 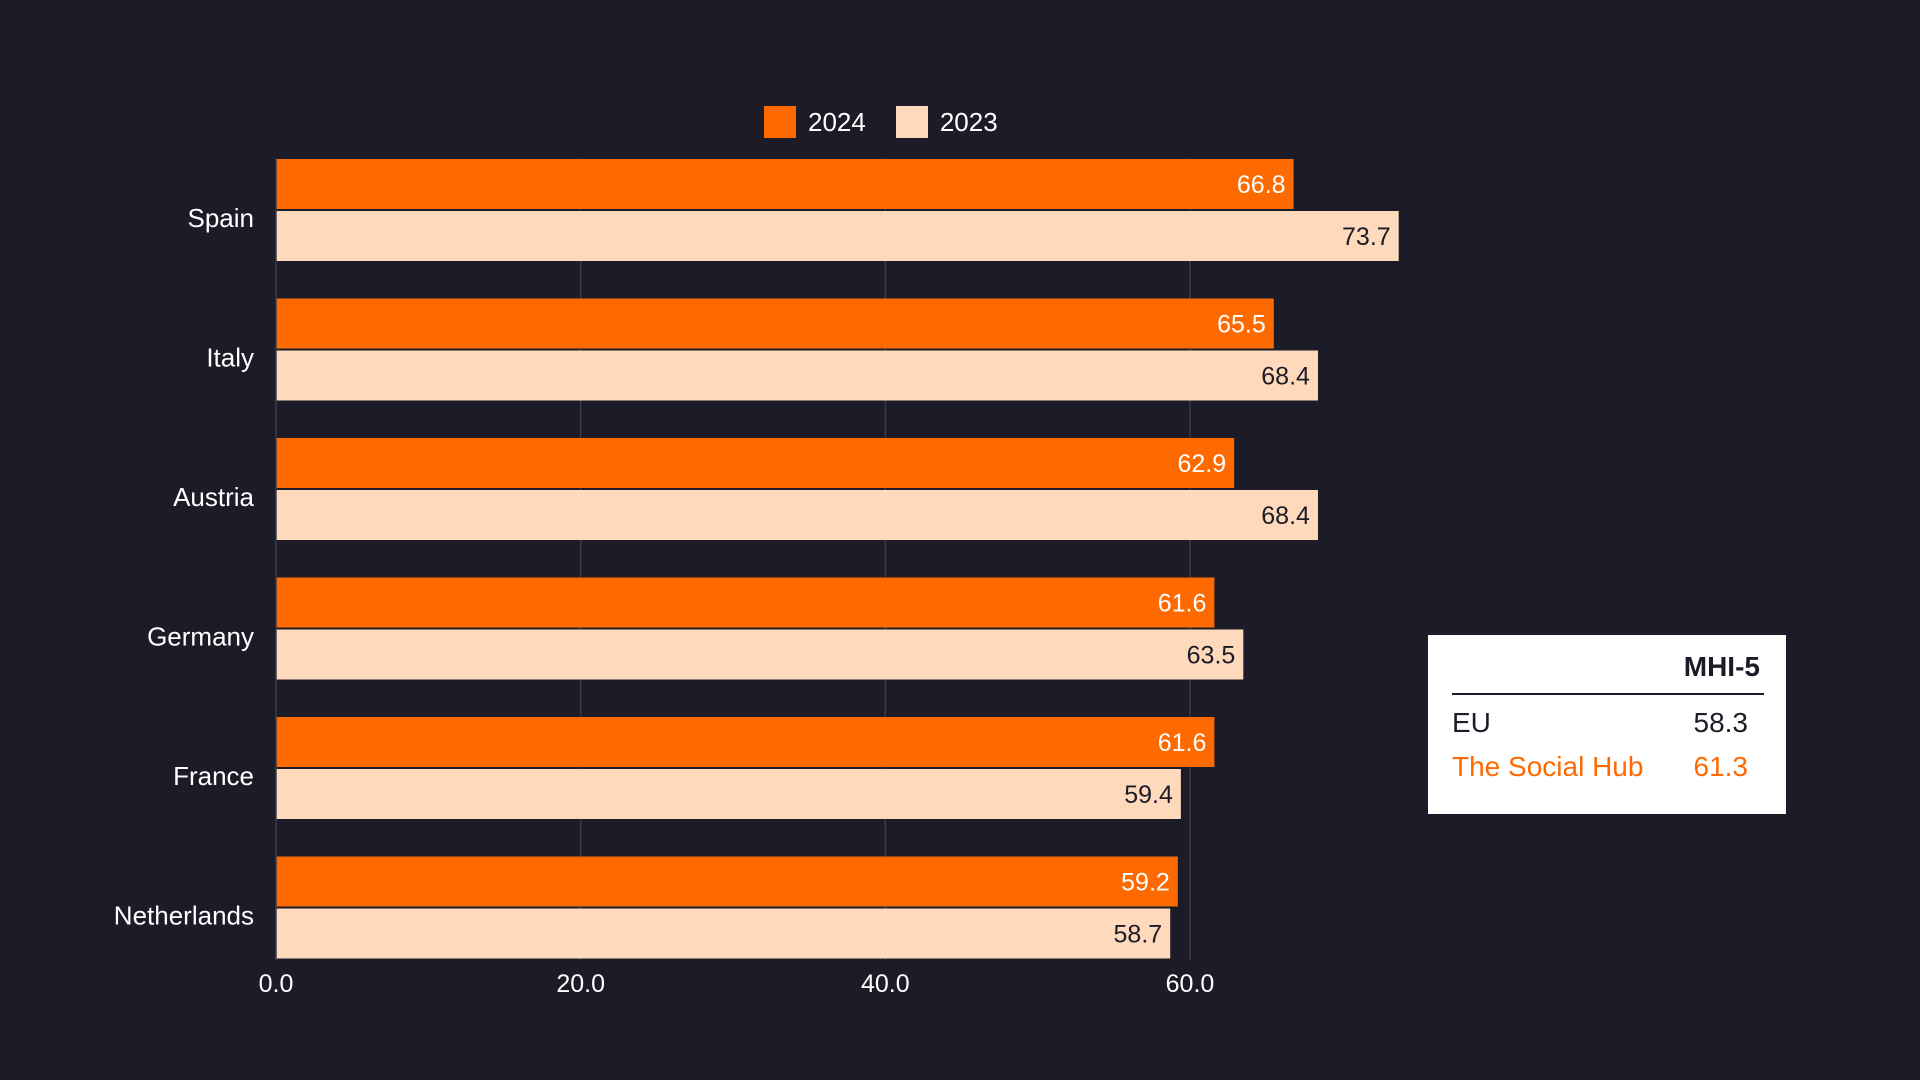 What do you see at coordinates (1211, 656) in the screenshot?
I see `data-label: 63.5` at bounding box center [1211, 656].